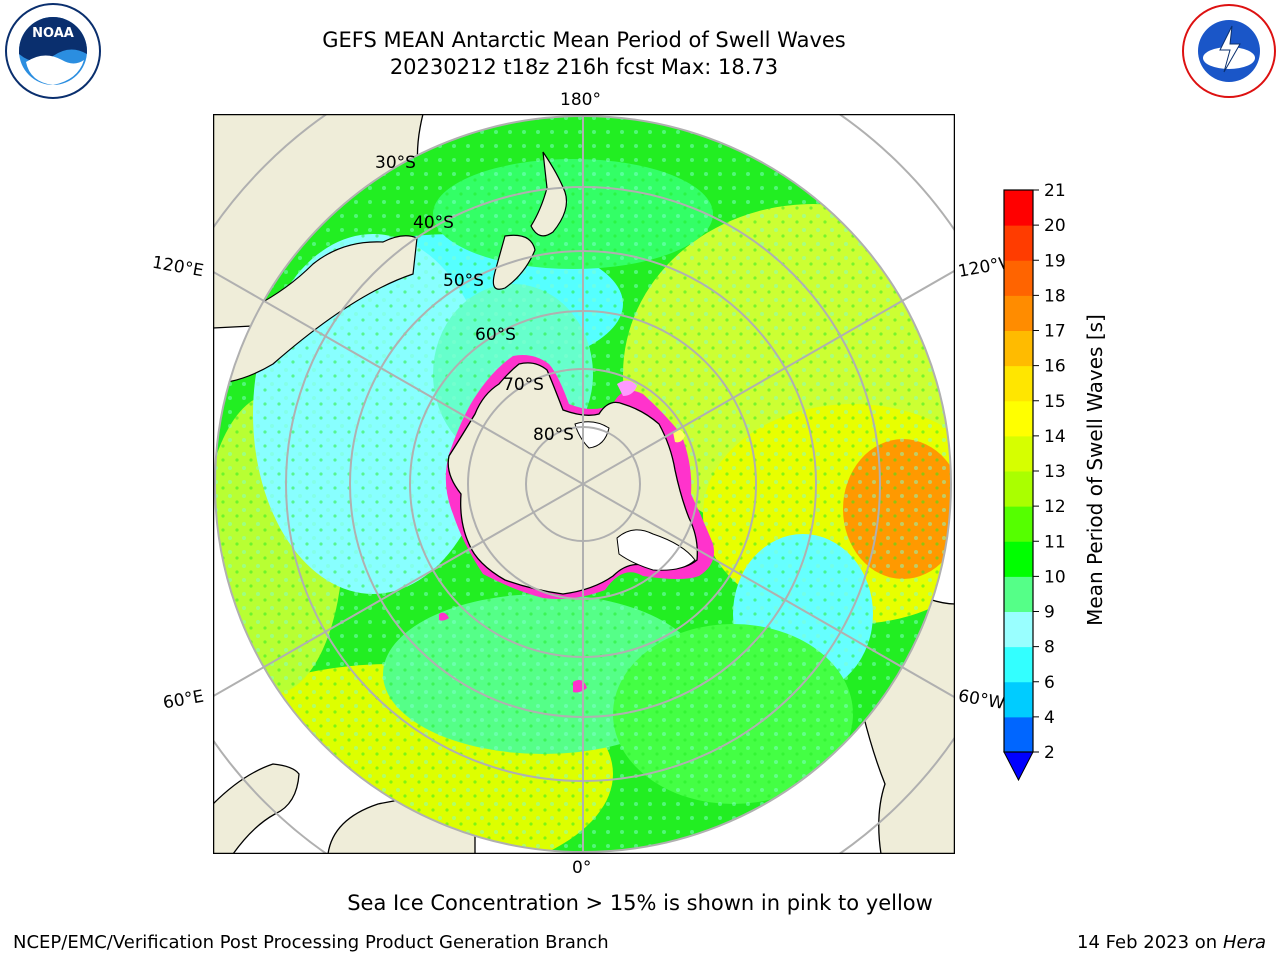  Describe the element at coordinates (463, 281) in the screenshot. I see `lat-label-50s: 50°S` at that location.